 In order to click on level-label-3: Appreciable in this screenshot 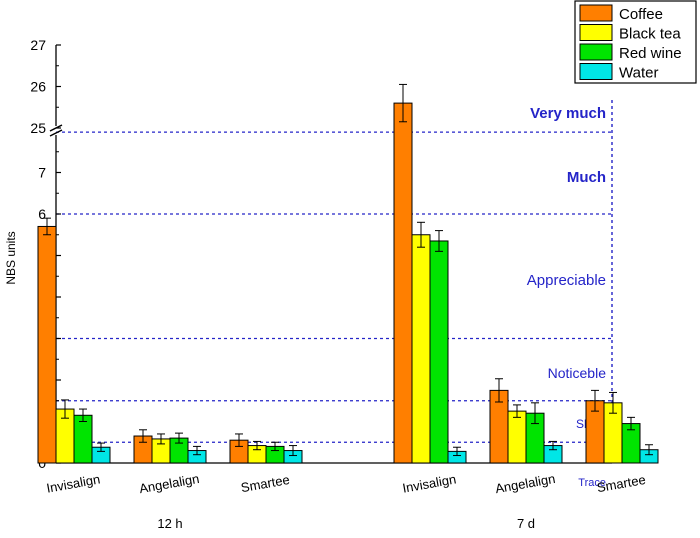, I will do `click(566, 280)`.